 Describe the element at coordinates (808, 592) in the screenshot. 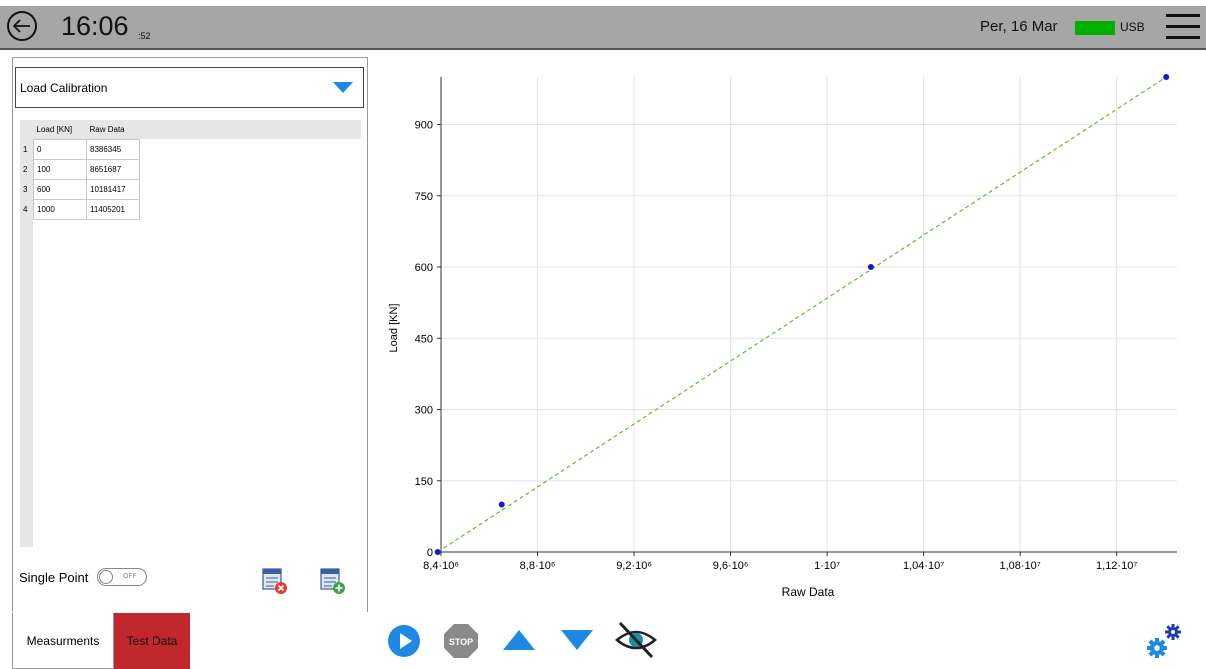

I see `x-axis-label: Raw Data` at that location.